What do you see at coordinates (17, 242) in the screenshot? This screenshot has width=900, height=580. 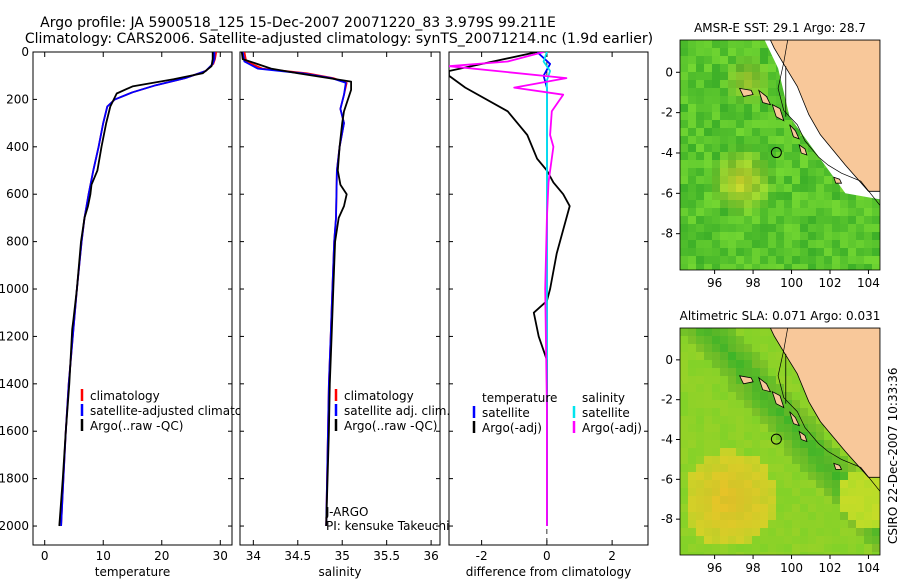 I see `y-tick-label: 800` at bounding box center [17, 242].